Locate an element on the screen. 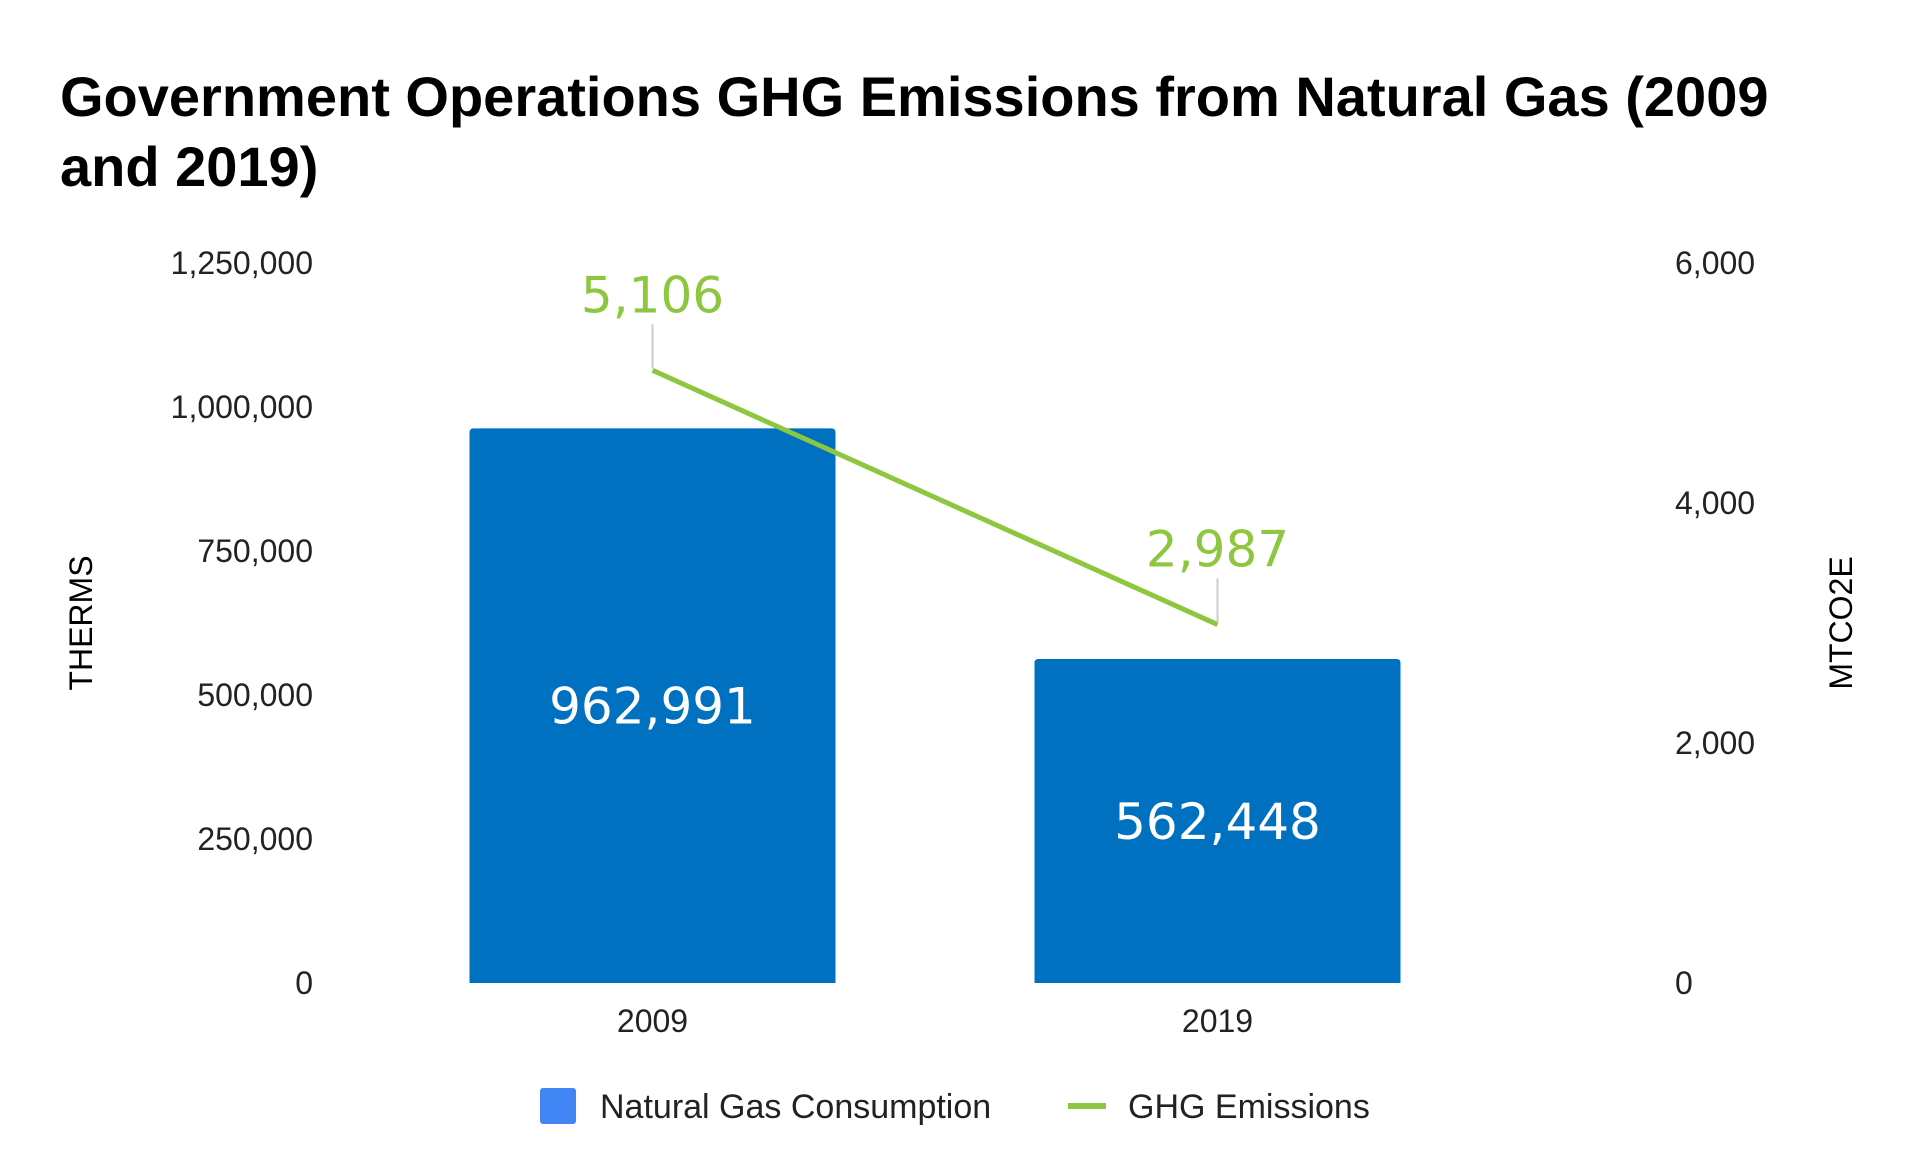  legend: Natural Gas Consumption GHG Emissions is located at coordinates (955, 1107).